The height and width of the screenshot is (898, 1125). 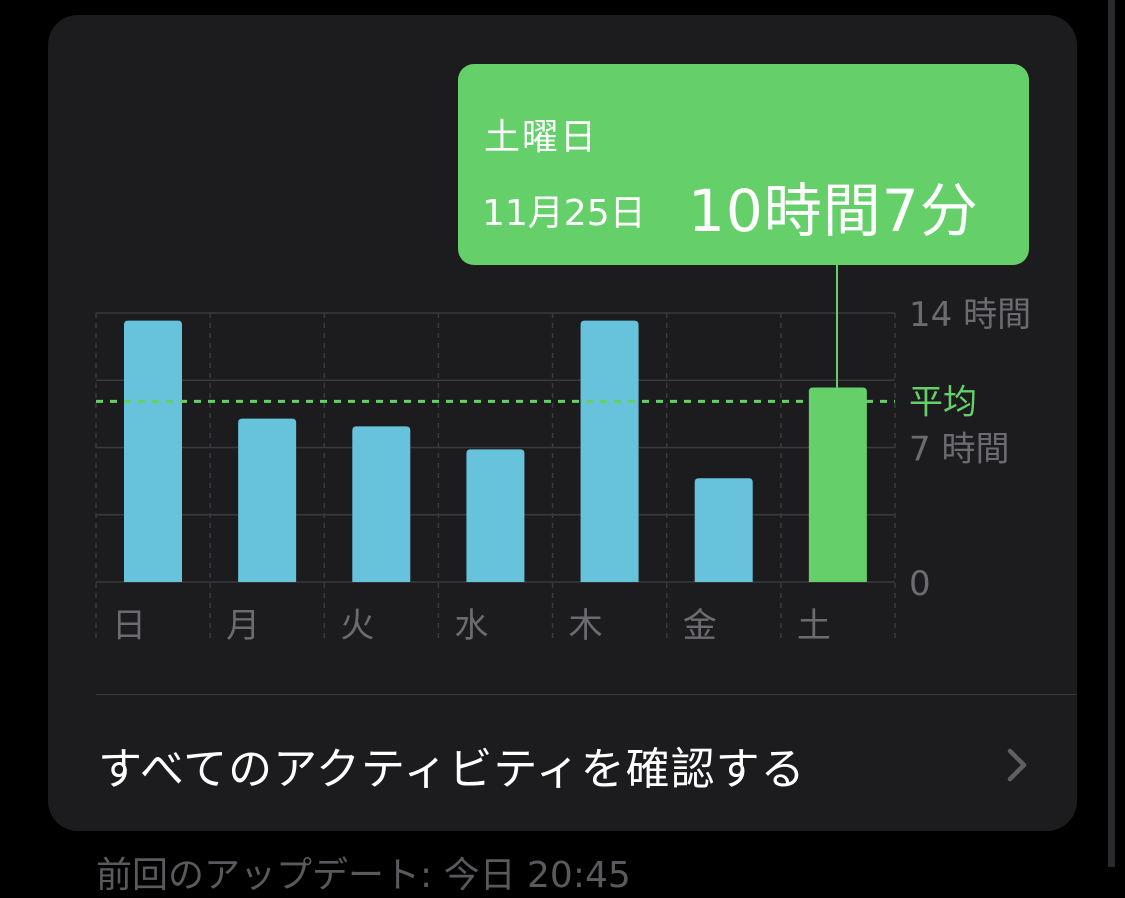 I want to click on bar-金, so click(x=723, y=530).